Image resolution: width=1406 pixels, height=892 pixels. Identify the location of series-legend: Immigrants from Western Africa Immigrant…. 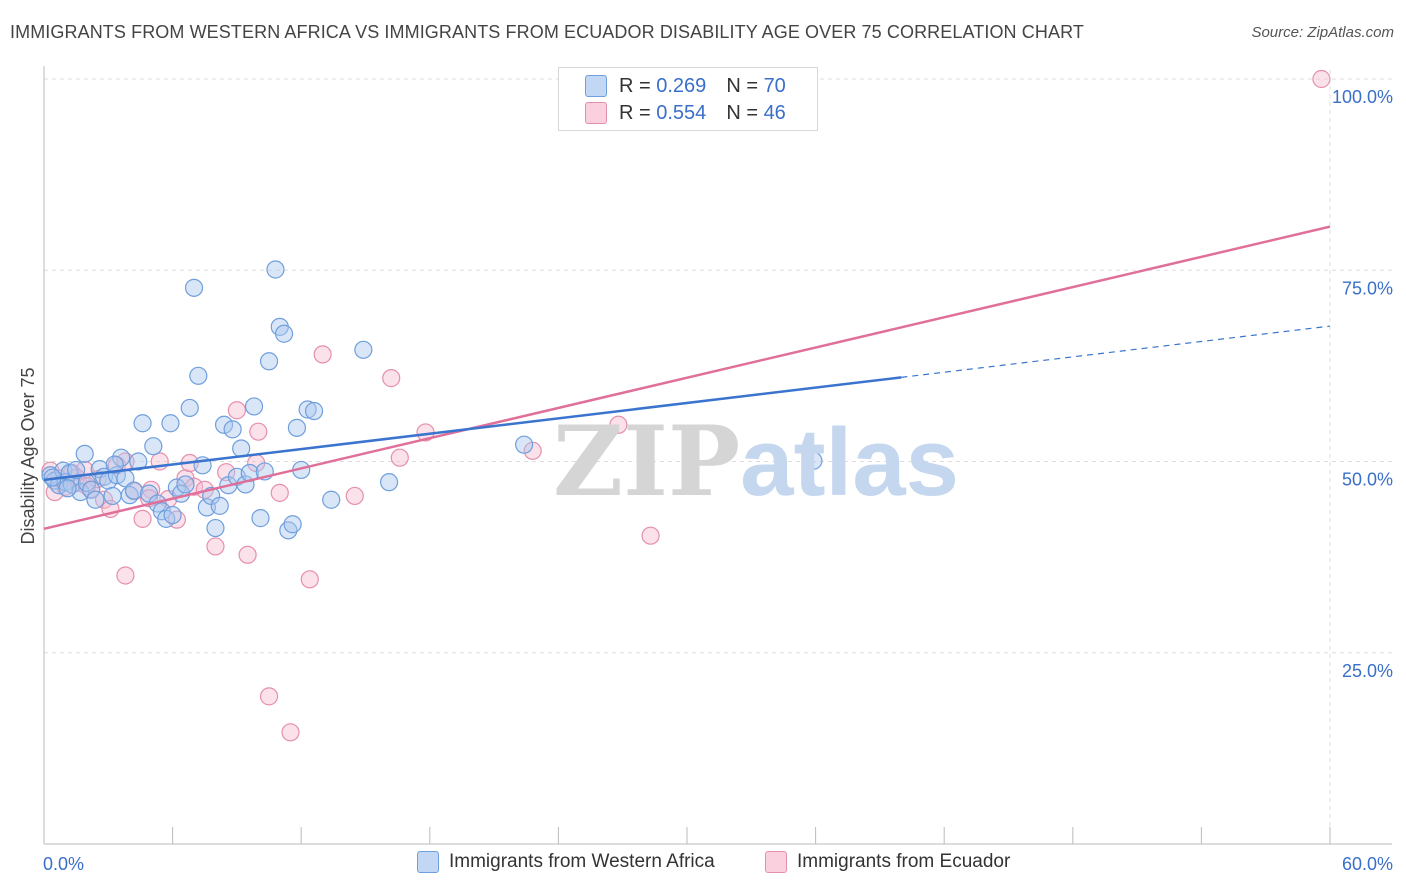
(703, 864).